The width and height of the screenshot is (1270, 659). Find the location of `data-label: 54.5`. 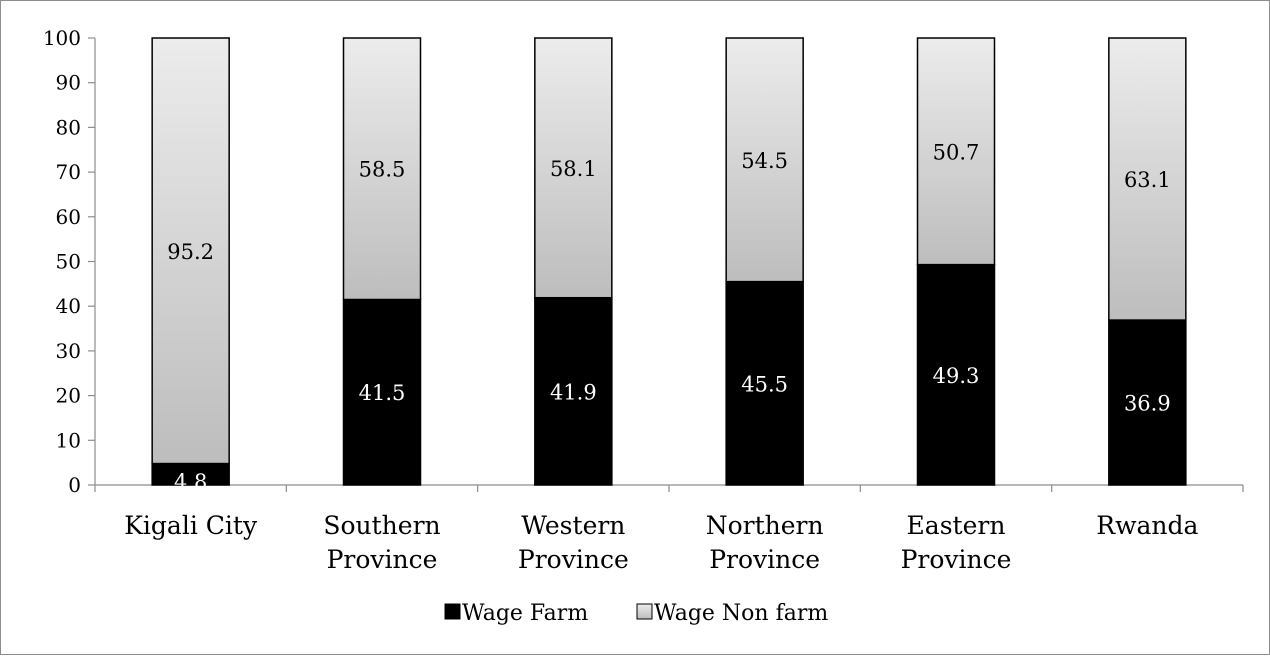

data-label: 54.5 is located at coordinates (764, 161).